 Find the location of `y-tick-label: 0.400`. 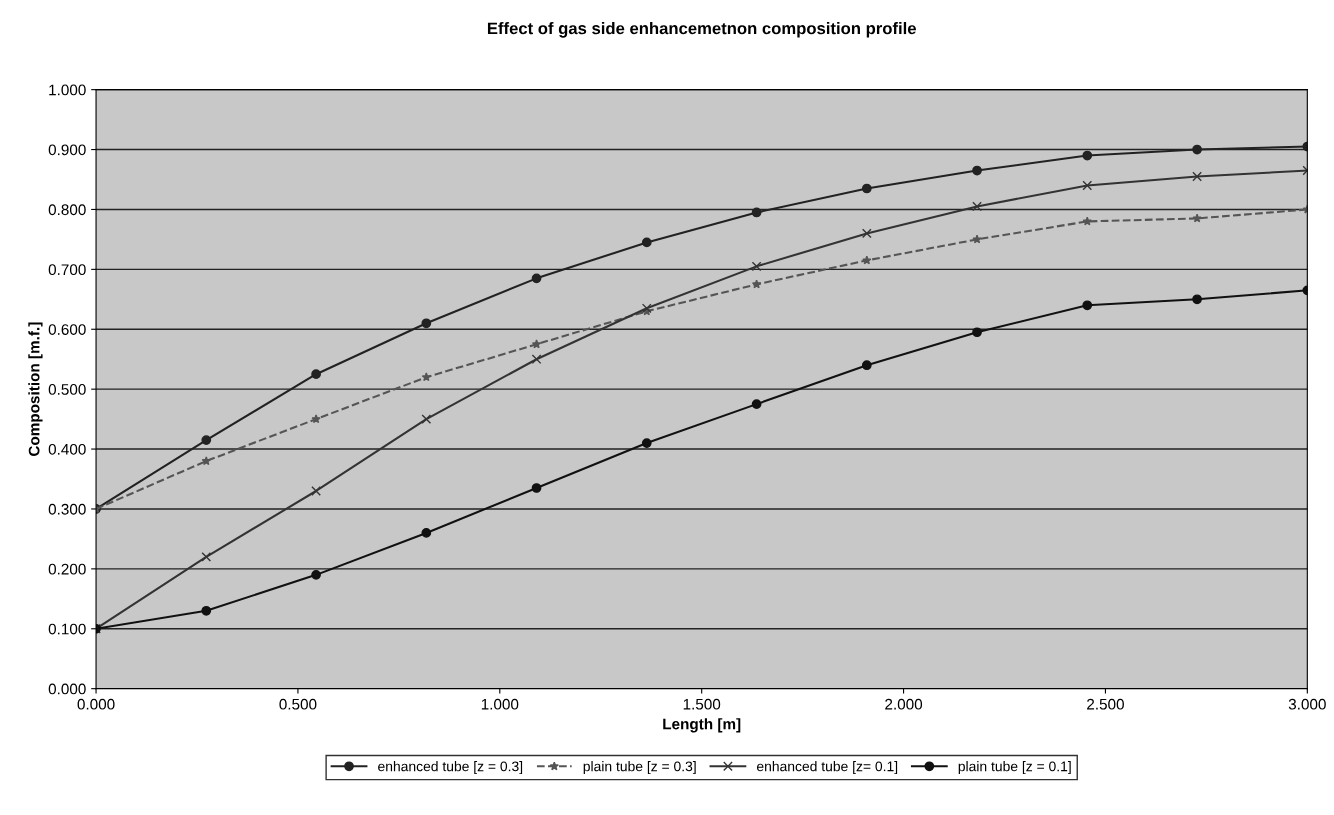

y-tick-label: 0.400 is located at coordinates (67, 449).